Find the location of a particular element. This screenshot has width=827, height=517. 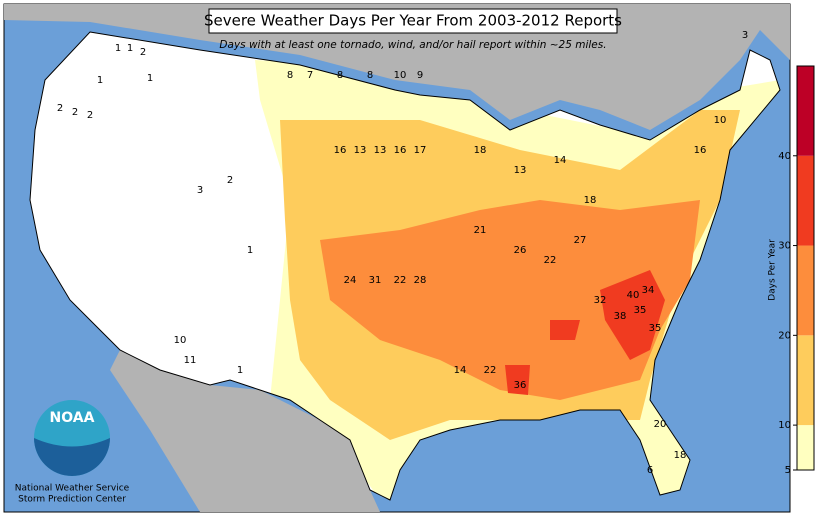

colorbar: 5 10 20 30 40 is located at coordinates (796, 270).